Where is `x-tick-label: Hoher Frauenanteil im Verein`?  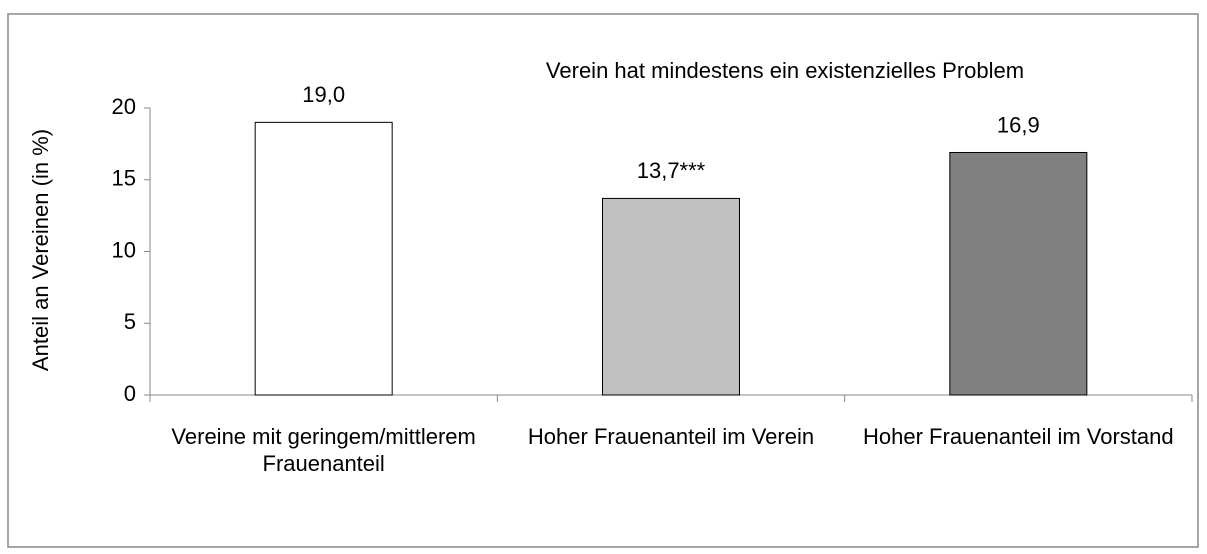 x-tick-label: Hoher Frauenanteil im Verein is located at coordinates (671, 436).